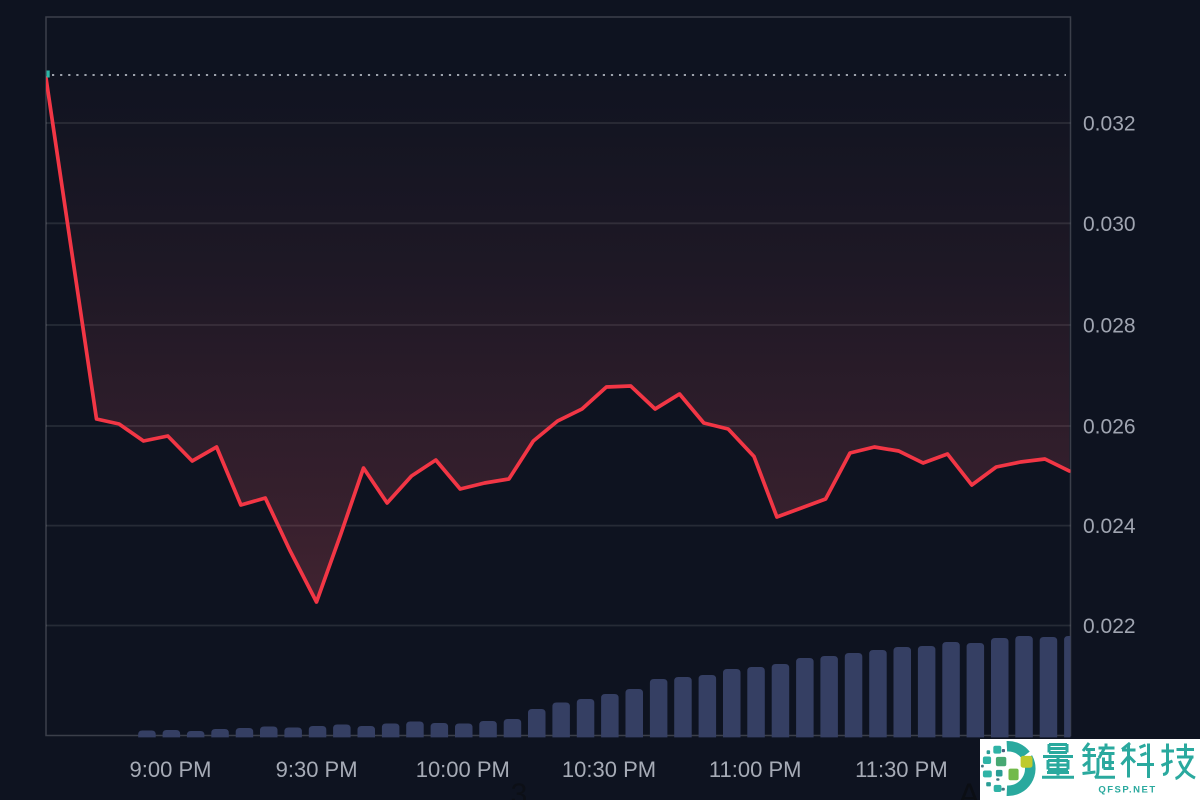 Image resolution: width=1200 pixels, height=800 pixels. Describe the element at coordinates (171, 769) in the screenshot. I see `svg-text: 9:00 PM` at that location.